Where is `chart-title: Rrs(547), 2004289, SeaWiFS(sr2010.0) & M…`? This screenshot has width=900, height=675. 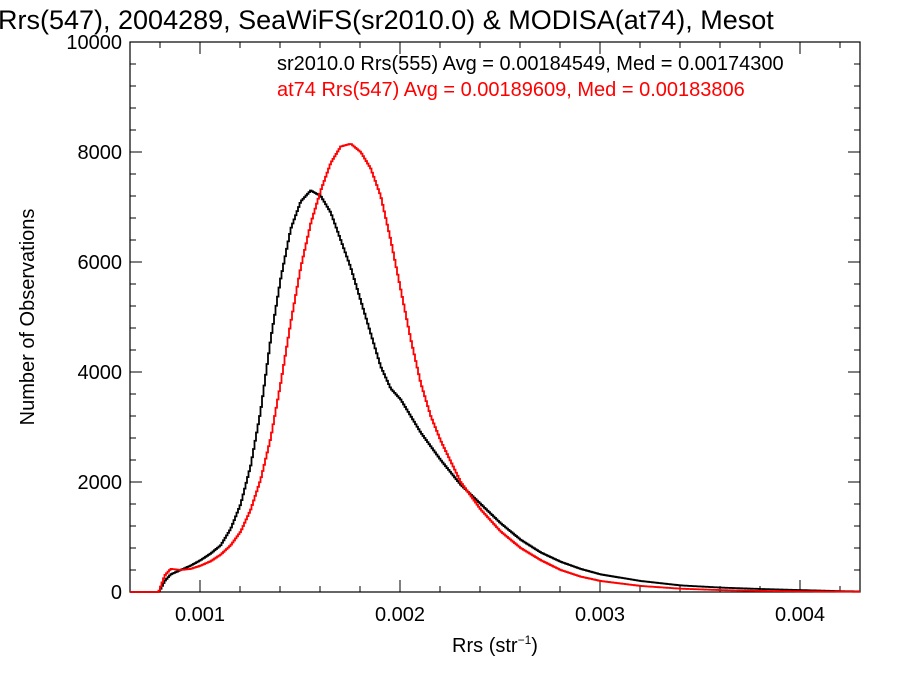
chart-title: Rrs(547), 2004289, SeaWiFS(sr2010.0) & M… is located at coordinates (387, 20).